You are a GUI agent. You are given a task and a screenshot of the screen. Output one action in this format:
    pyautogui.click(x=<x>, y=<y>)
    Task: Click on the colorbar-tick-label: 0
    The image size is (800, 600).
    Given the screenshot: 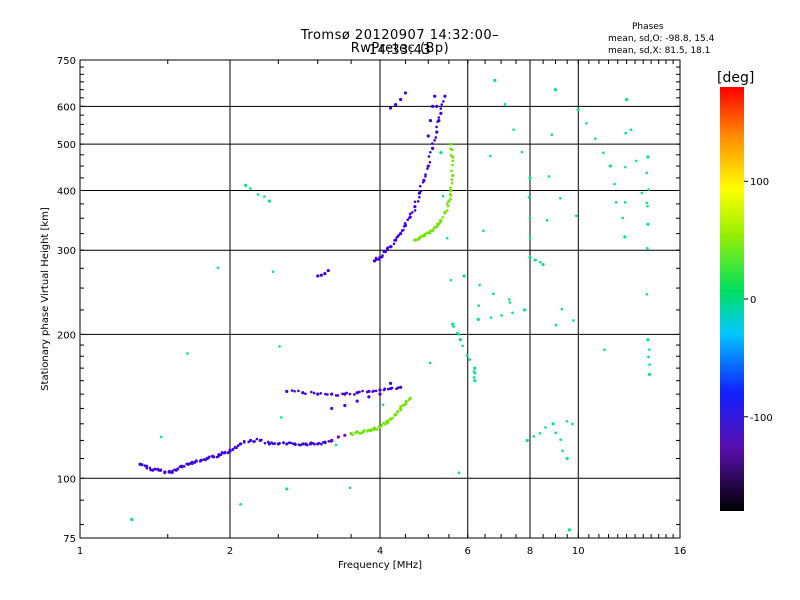 What is the action you would take?
    pyautogui.click(x=753, y=300)
    